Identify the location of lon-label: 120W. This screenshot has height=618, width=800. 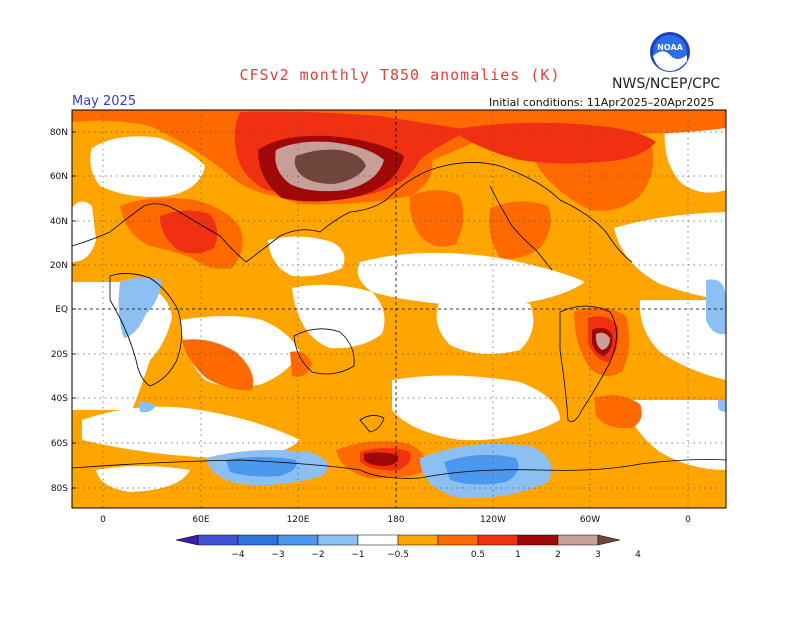
(493, 520).